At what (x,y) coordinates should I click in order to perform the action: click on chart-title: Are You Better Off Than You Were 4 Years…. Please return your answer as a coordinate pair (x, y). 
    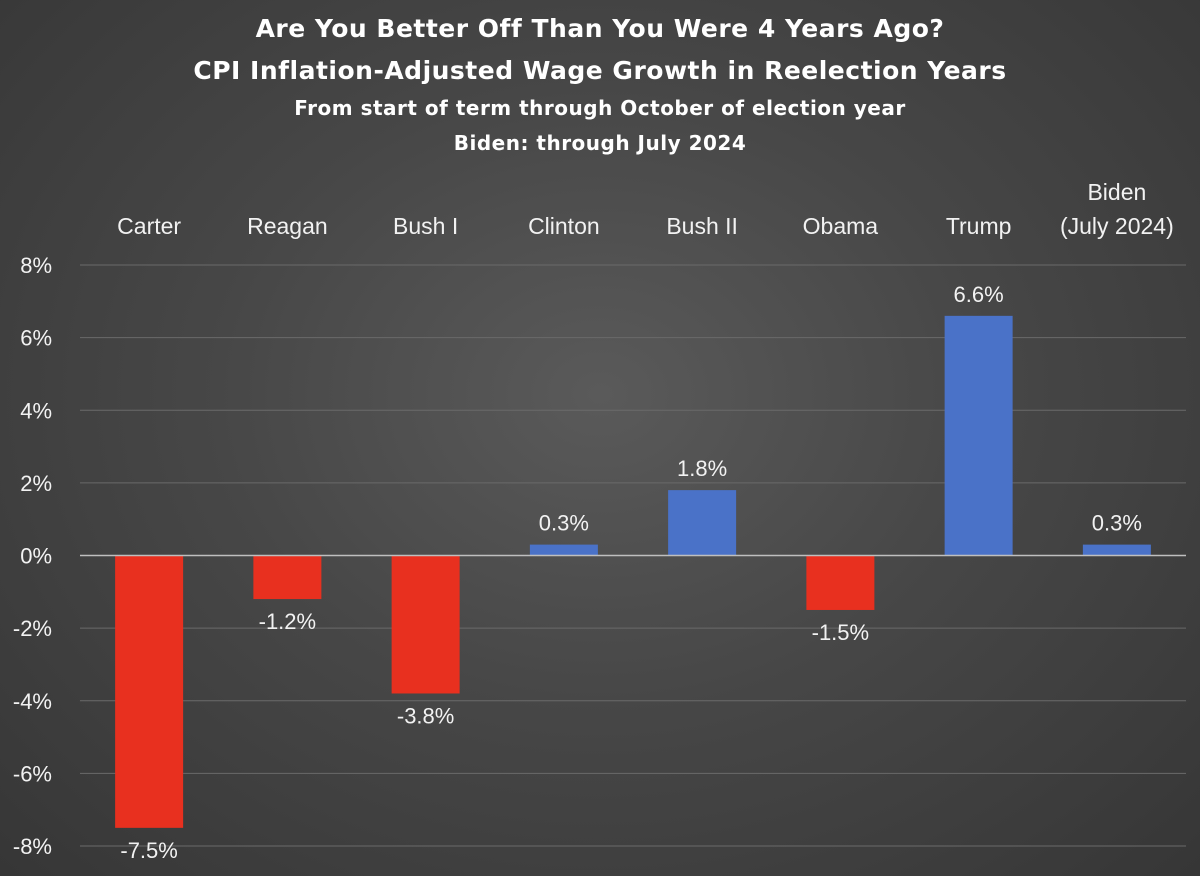
    Looking at the image, I should click on (600, 28).